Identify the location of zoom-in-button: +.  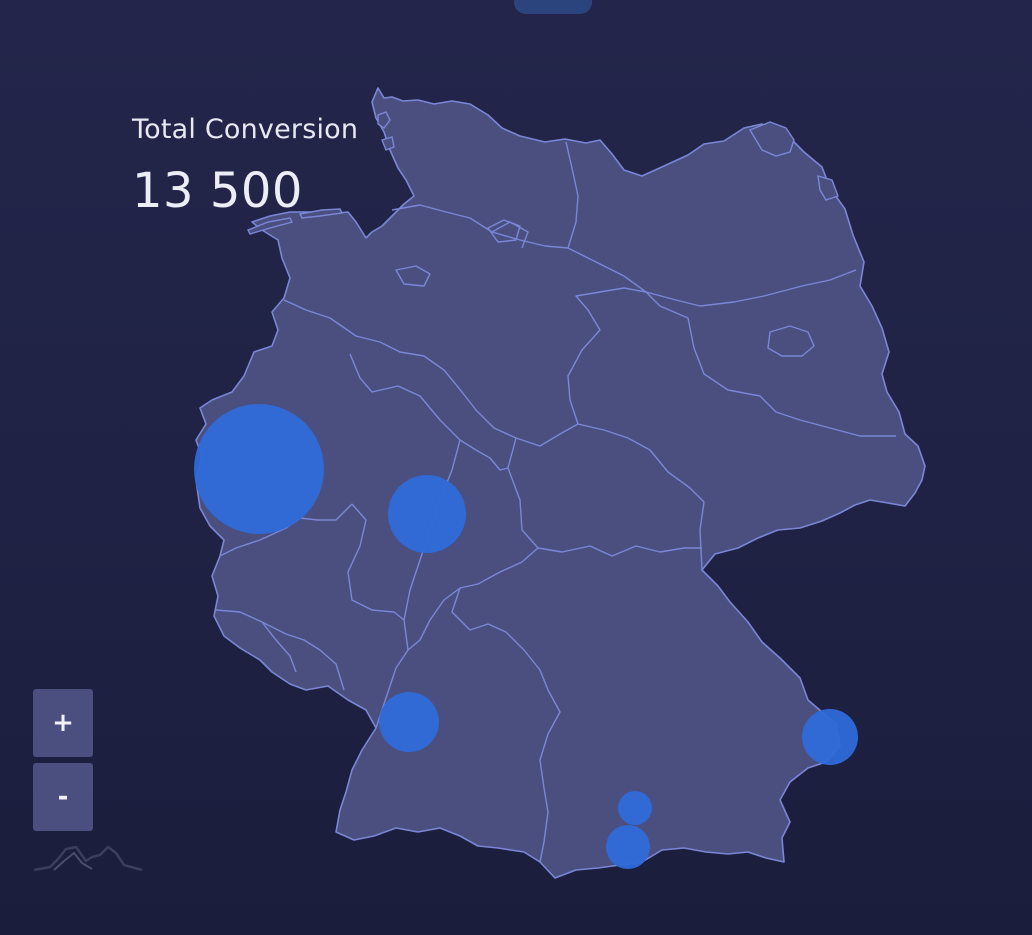
(63, 723).